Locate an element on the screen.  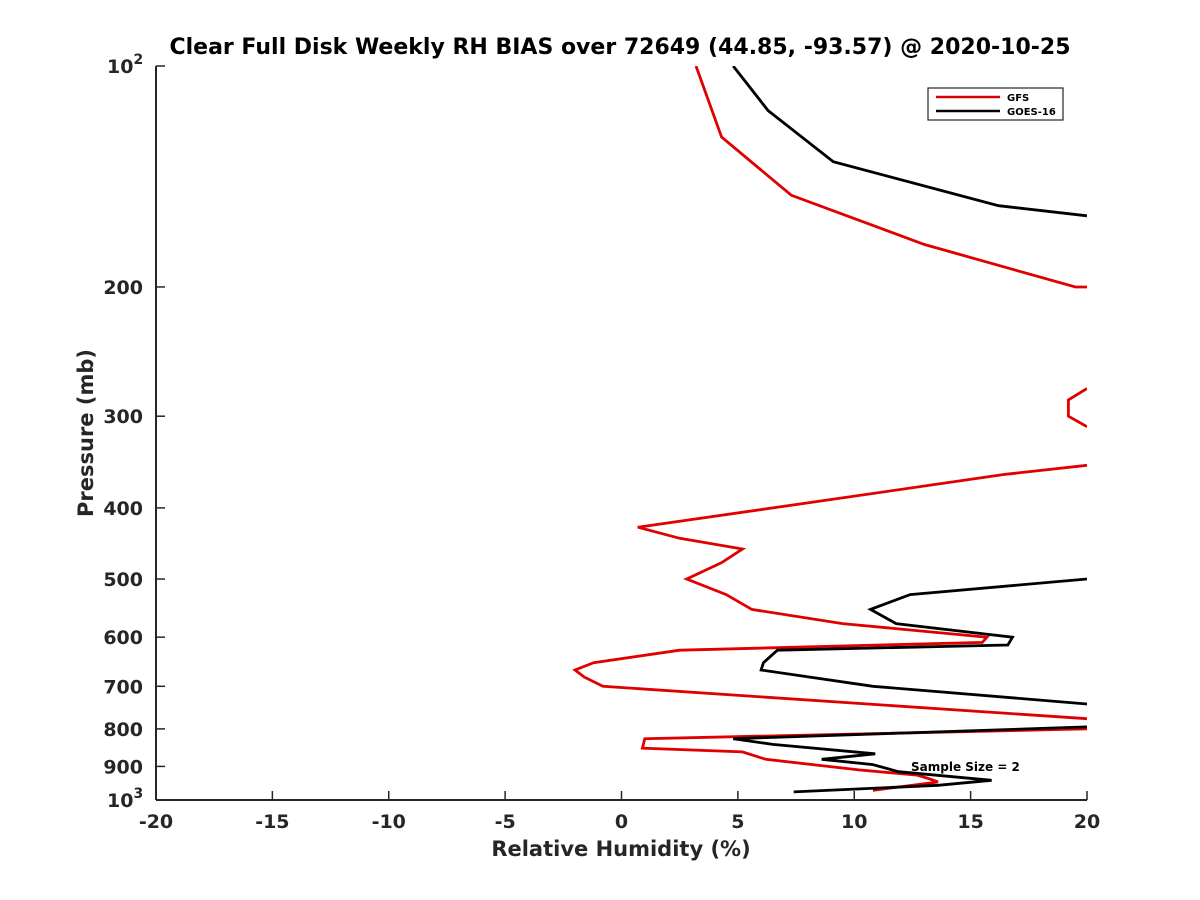
y-tick-label: 10² is located at coordinates (125, 65).